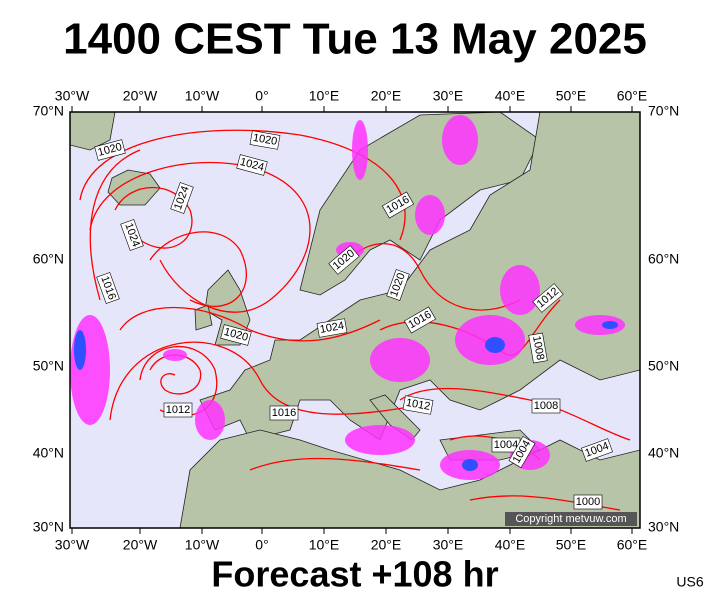 This screenshot has height=605, width=711. What do you see at coordinates (506, 445) in the screenshot?
I see `isobar-value: 1004` at bounding box center [506, 445].